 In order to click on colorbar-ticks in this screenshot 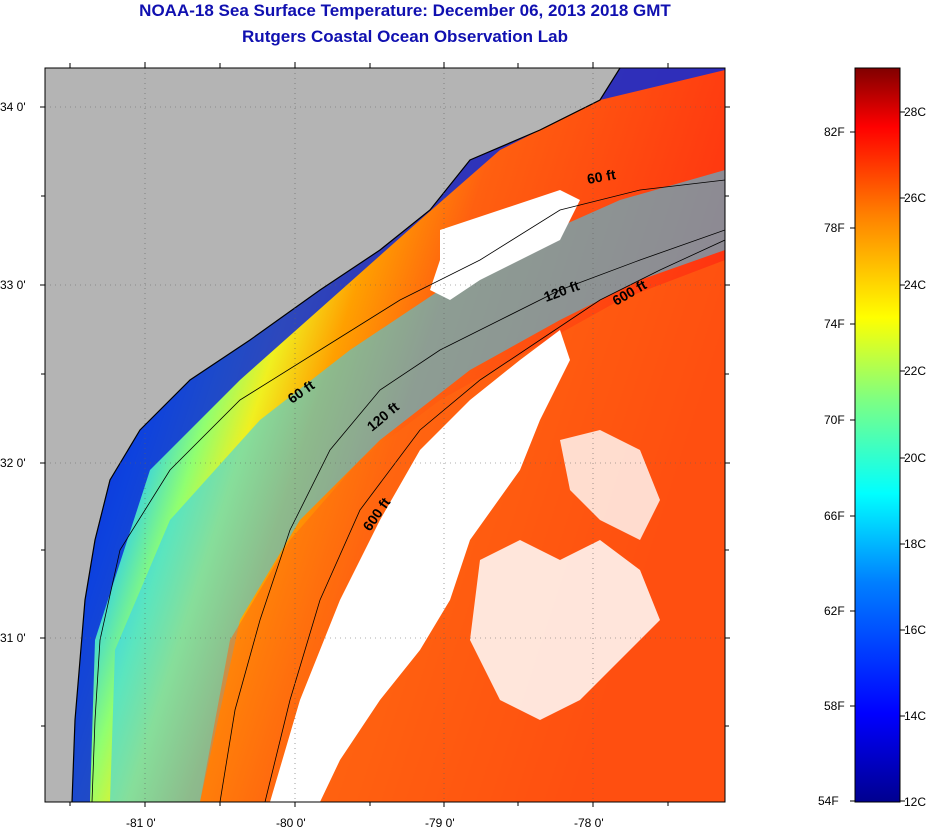, I will do `click(877, 456)`.